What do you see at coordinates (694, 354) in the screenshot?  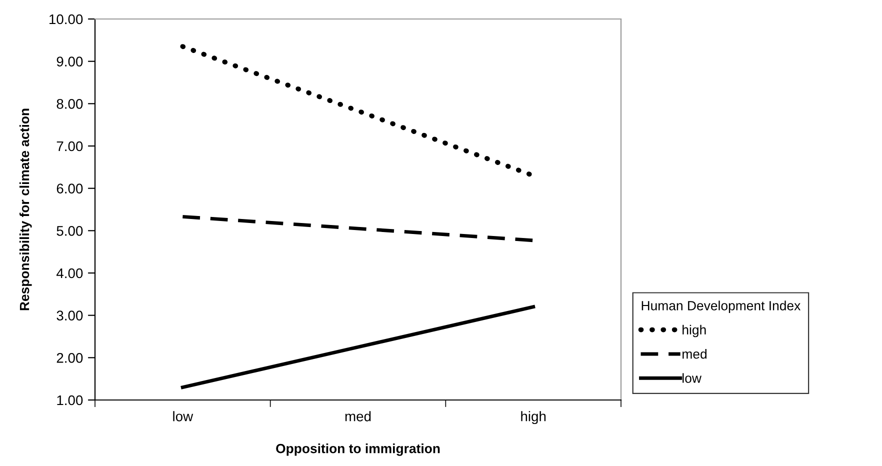 I see `legend-label: med` at bounding box center [694, 354].